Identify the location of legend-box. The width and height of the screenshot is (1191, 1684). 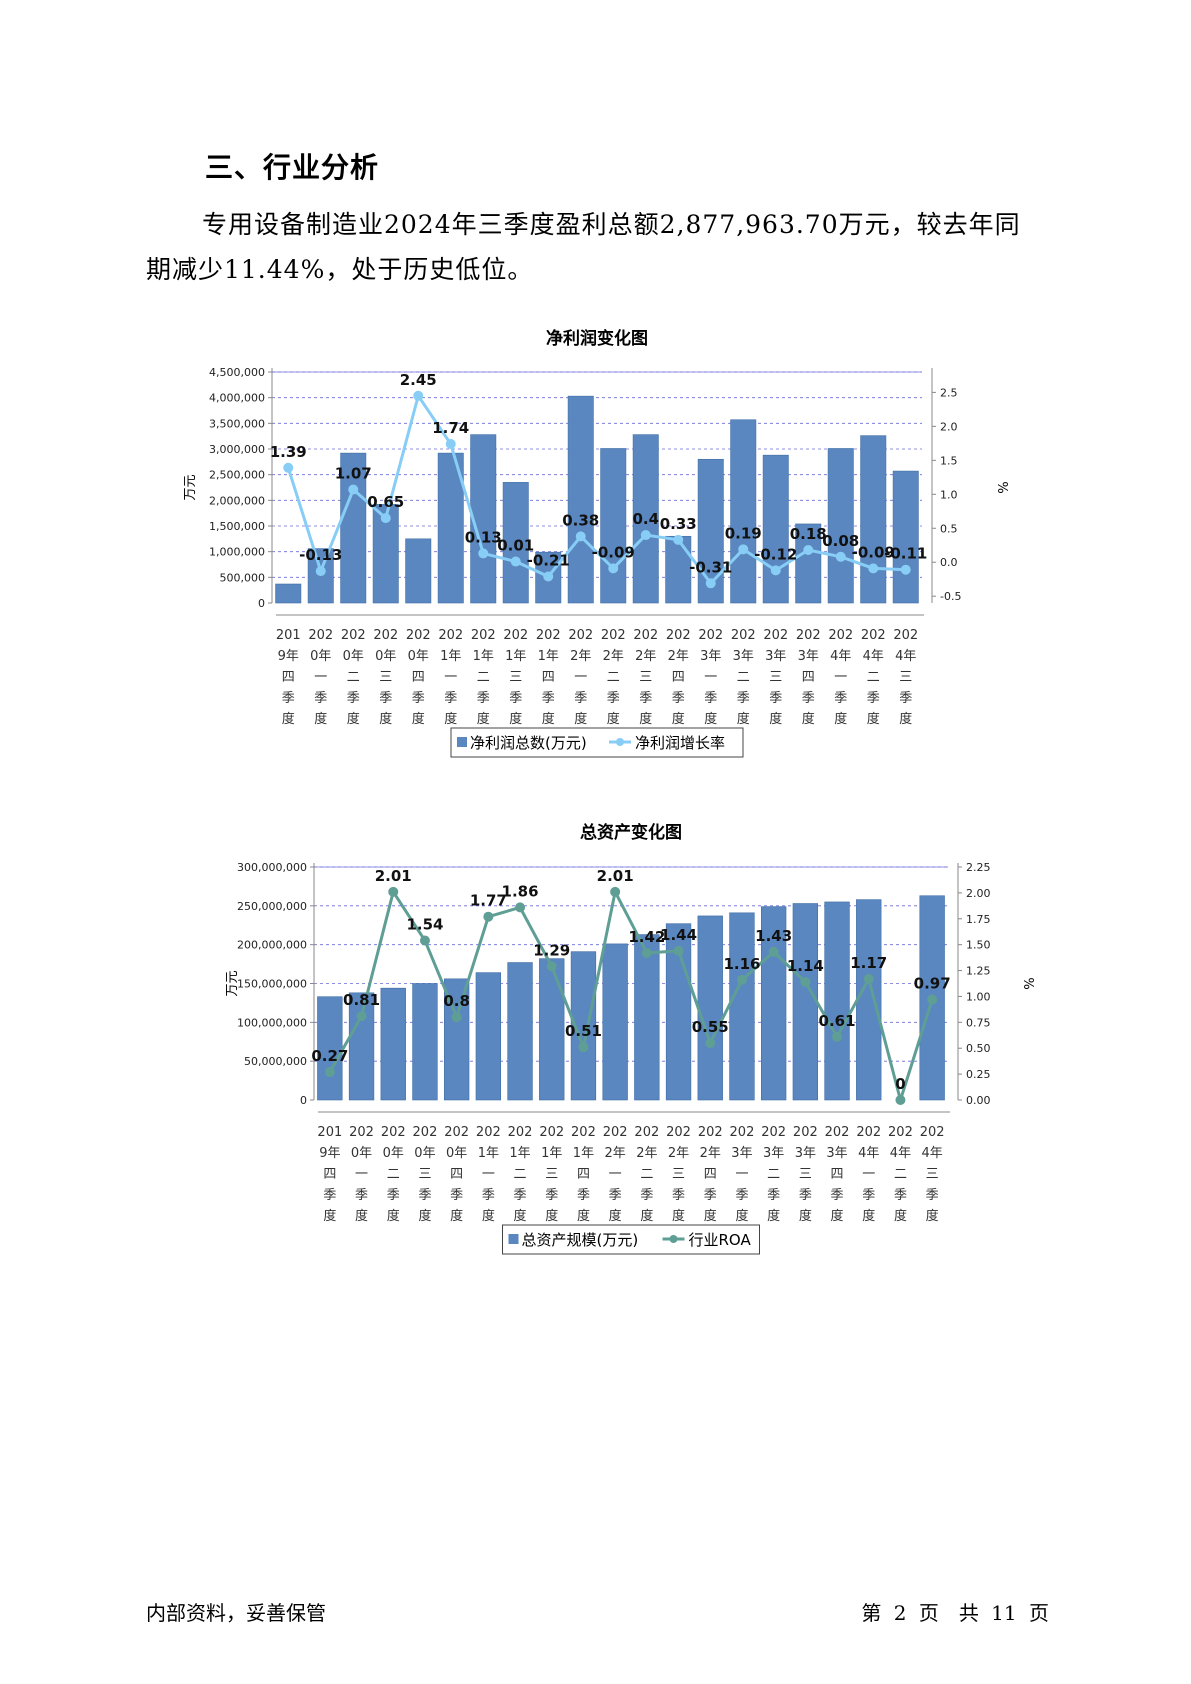
(631, 1239).